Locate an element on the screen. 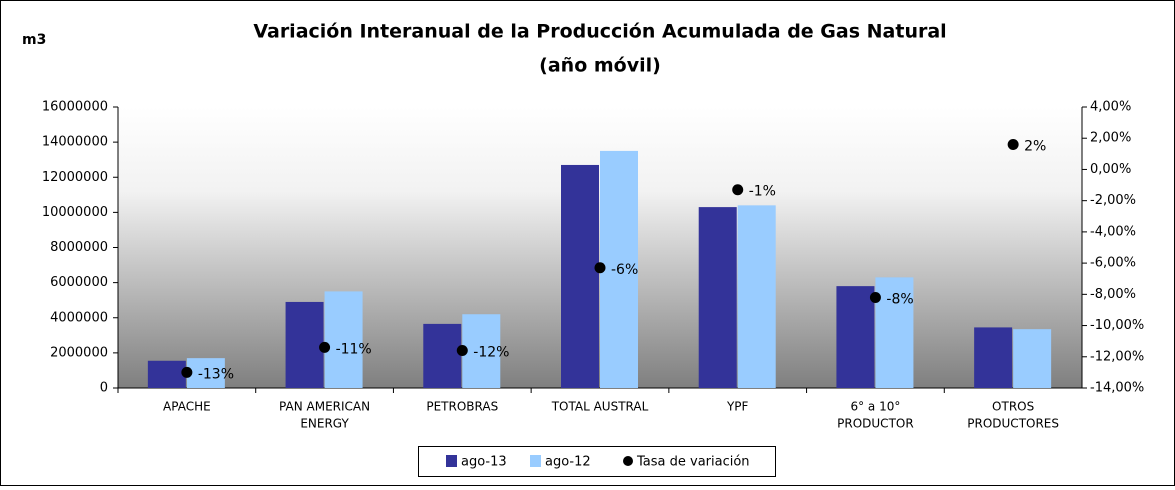 The width and height of the screenshot is (1175, 490). data-label: -13% is located at coordinates (216, 374).